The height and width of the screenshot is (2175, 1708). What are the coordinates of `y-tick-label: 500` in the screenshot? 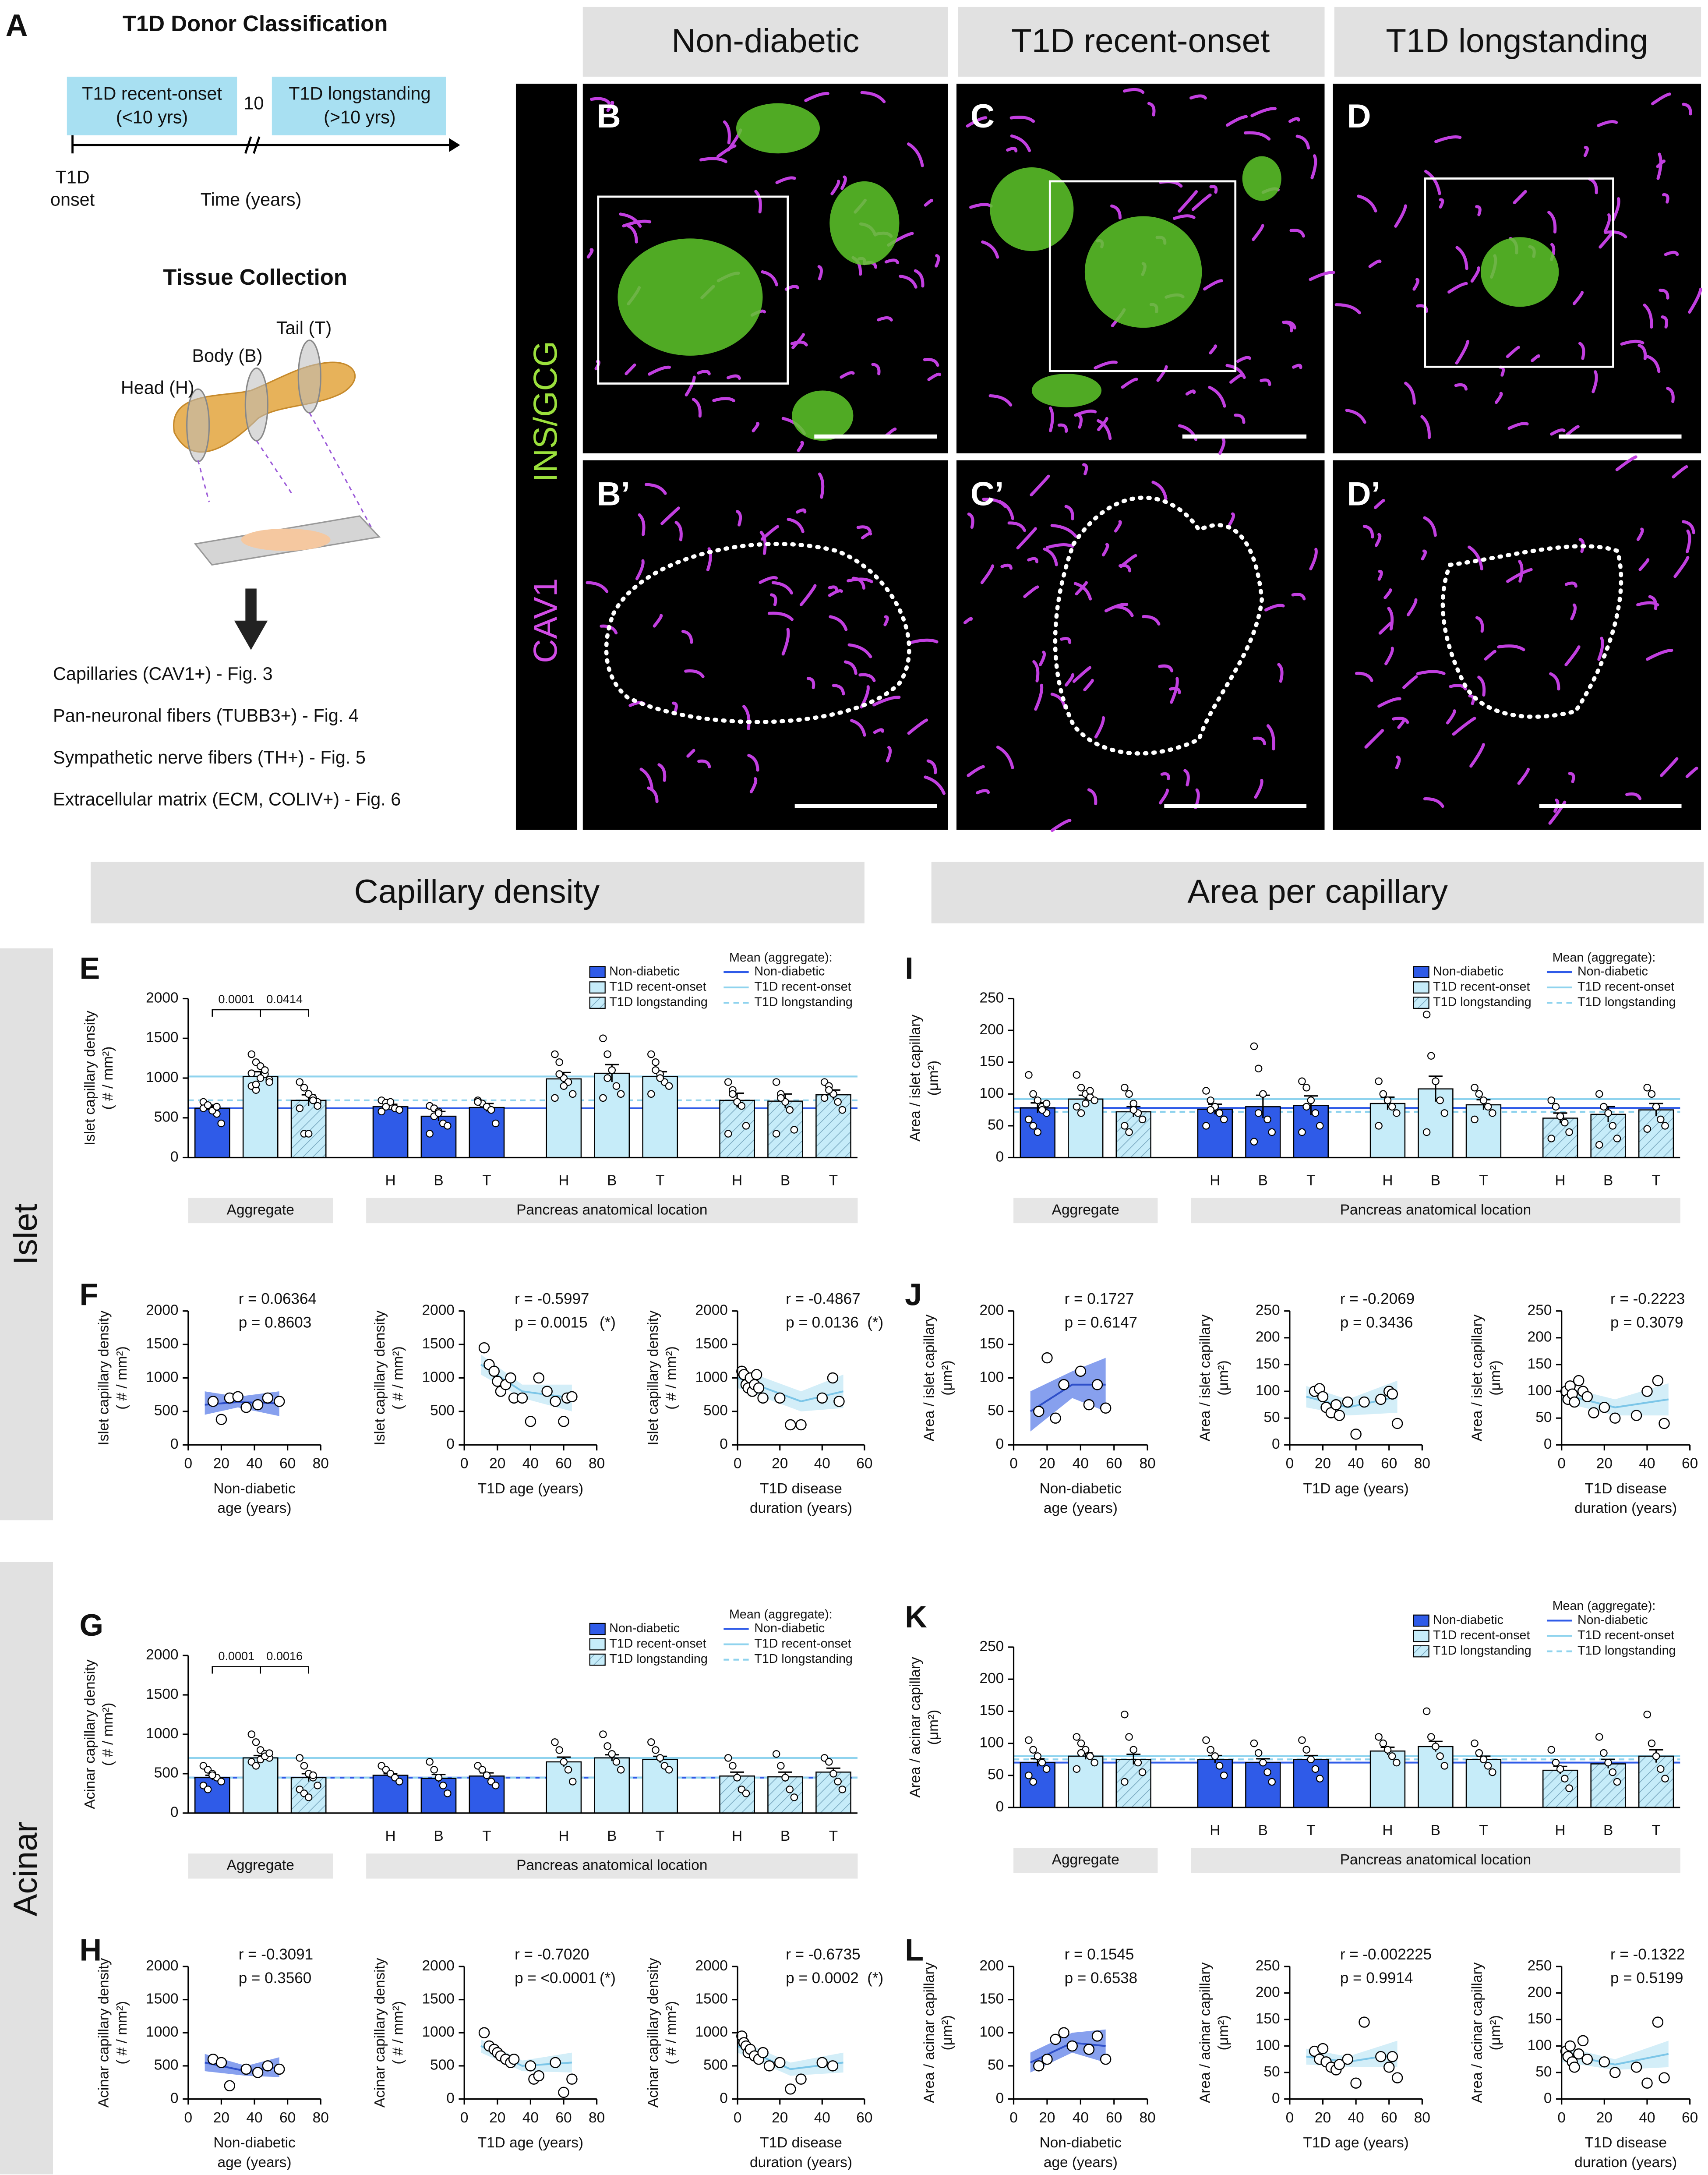 It's located at (166, 1117).